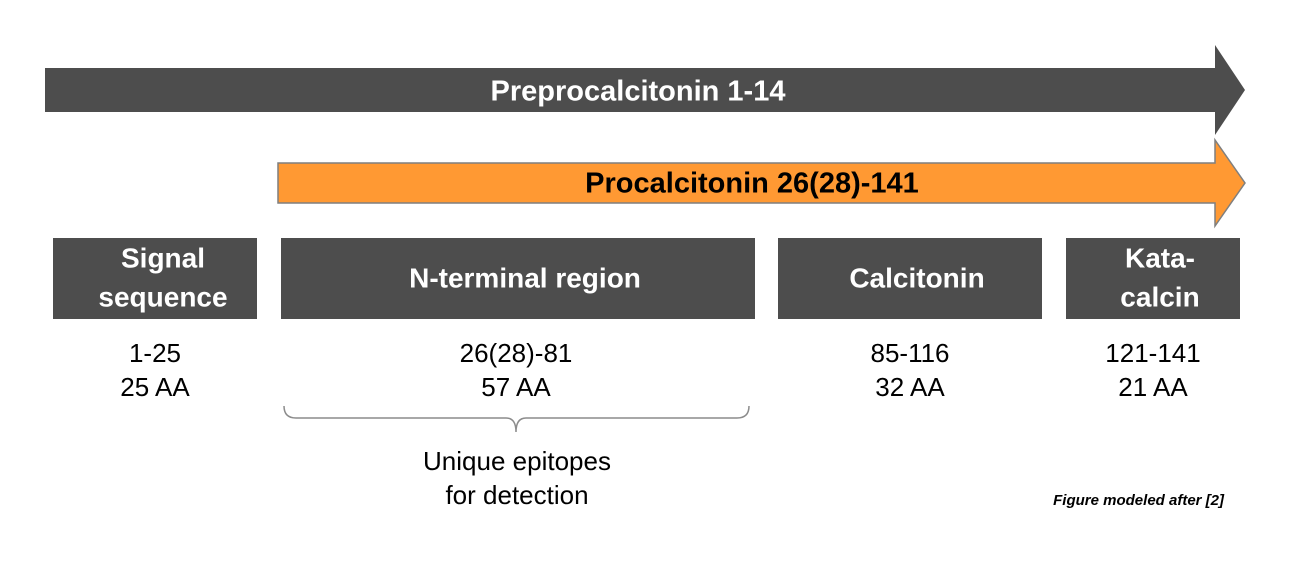 The width and height of the screenshot is (1296, 576). I want to click on segment-range: 121-141, so click(1152, 353).